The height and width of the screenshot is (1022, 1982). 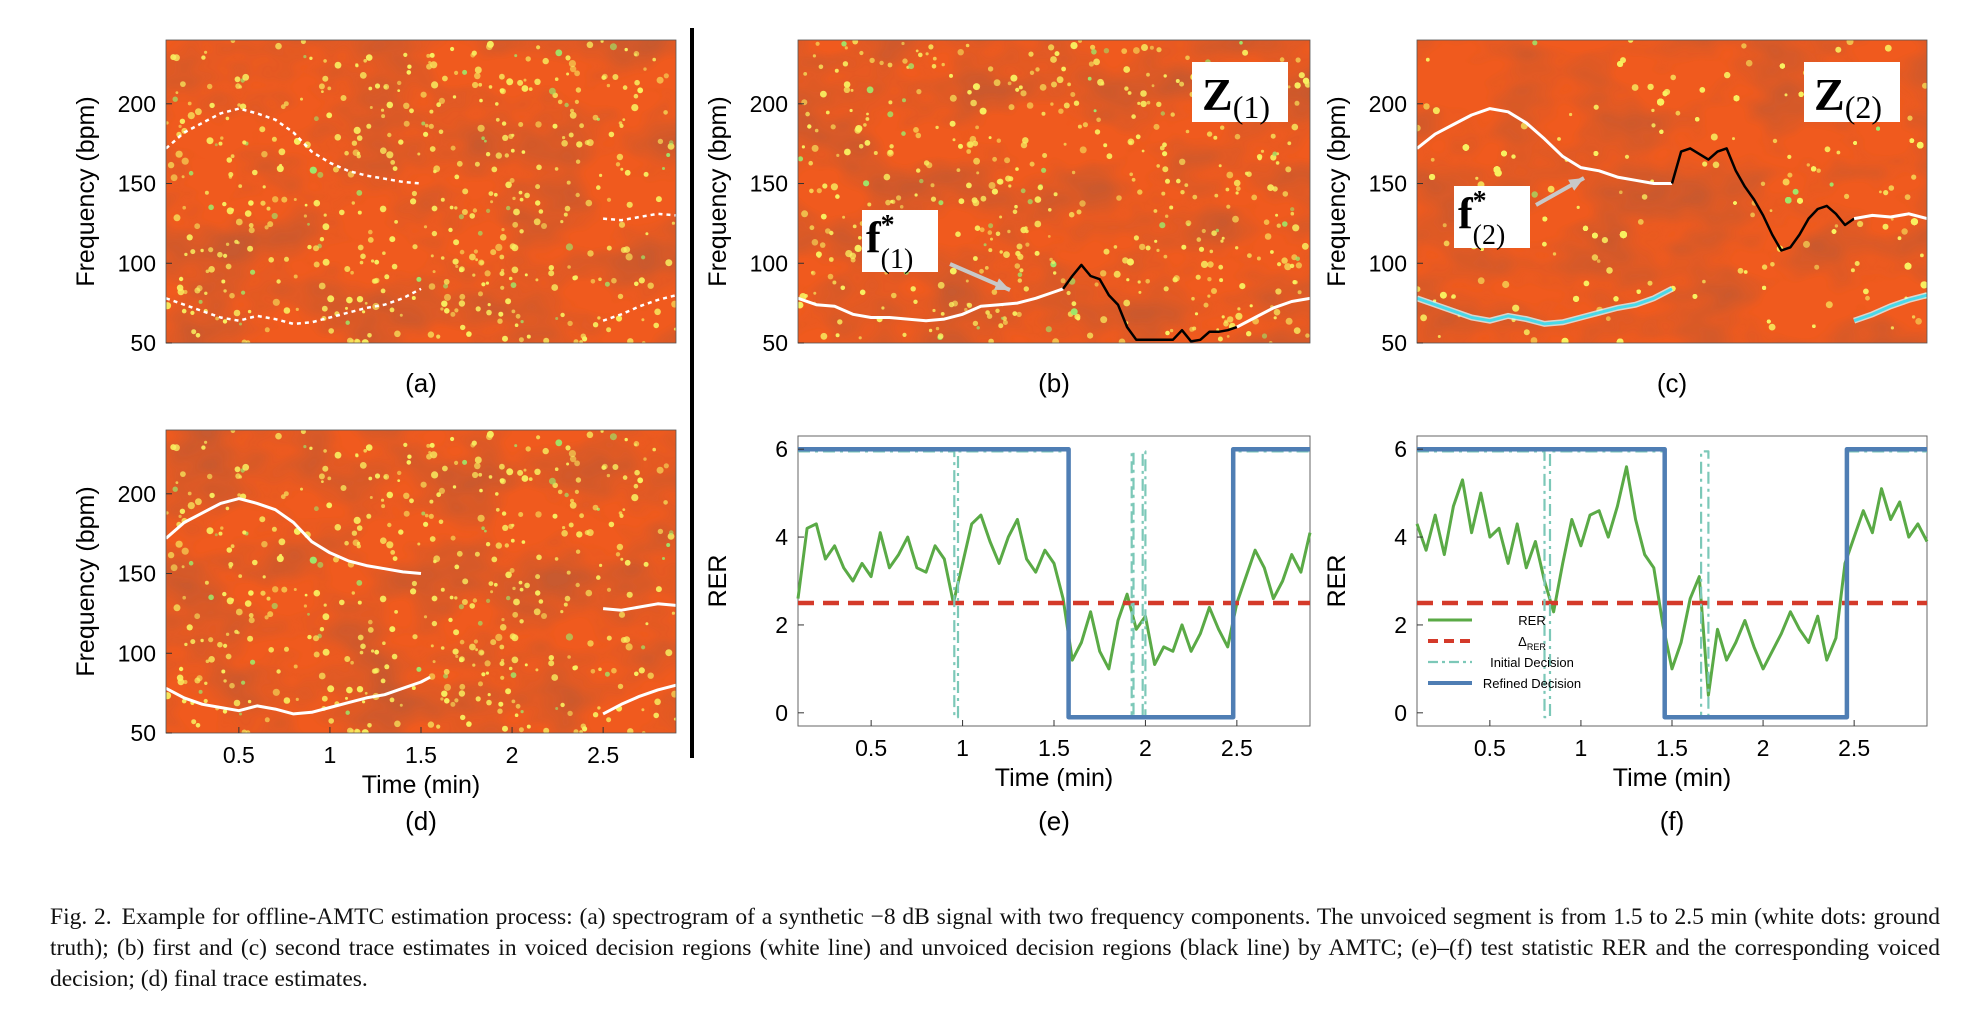 What do you see at coordinates (1531, 620) in the screenshot?
I see `f-legend-label: RER` at bounding box center [1531, 620].